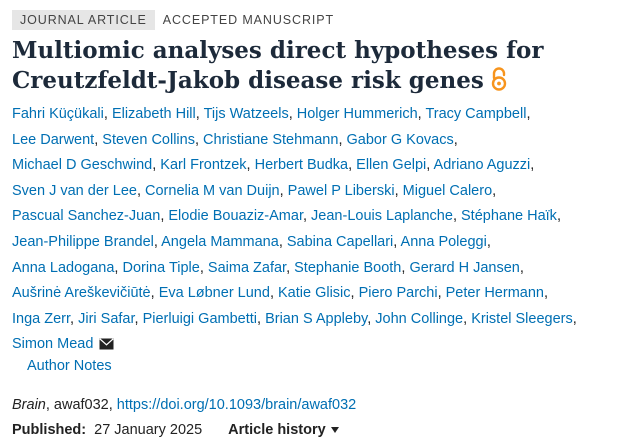  Describe the element at coordinates (277, 430) in the screenshot. I see `article-history-label: Article history` at that location.